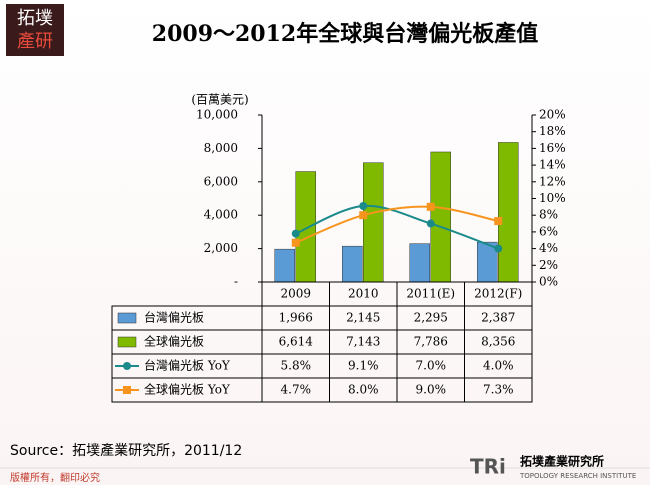  What do you see at coordinates (548, 248) in the screenshot?
I see `y2-tick-label: 4%` at bounding box center [548, 248].